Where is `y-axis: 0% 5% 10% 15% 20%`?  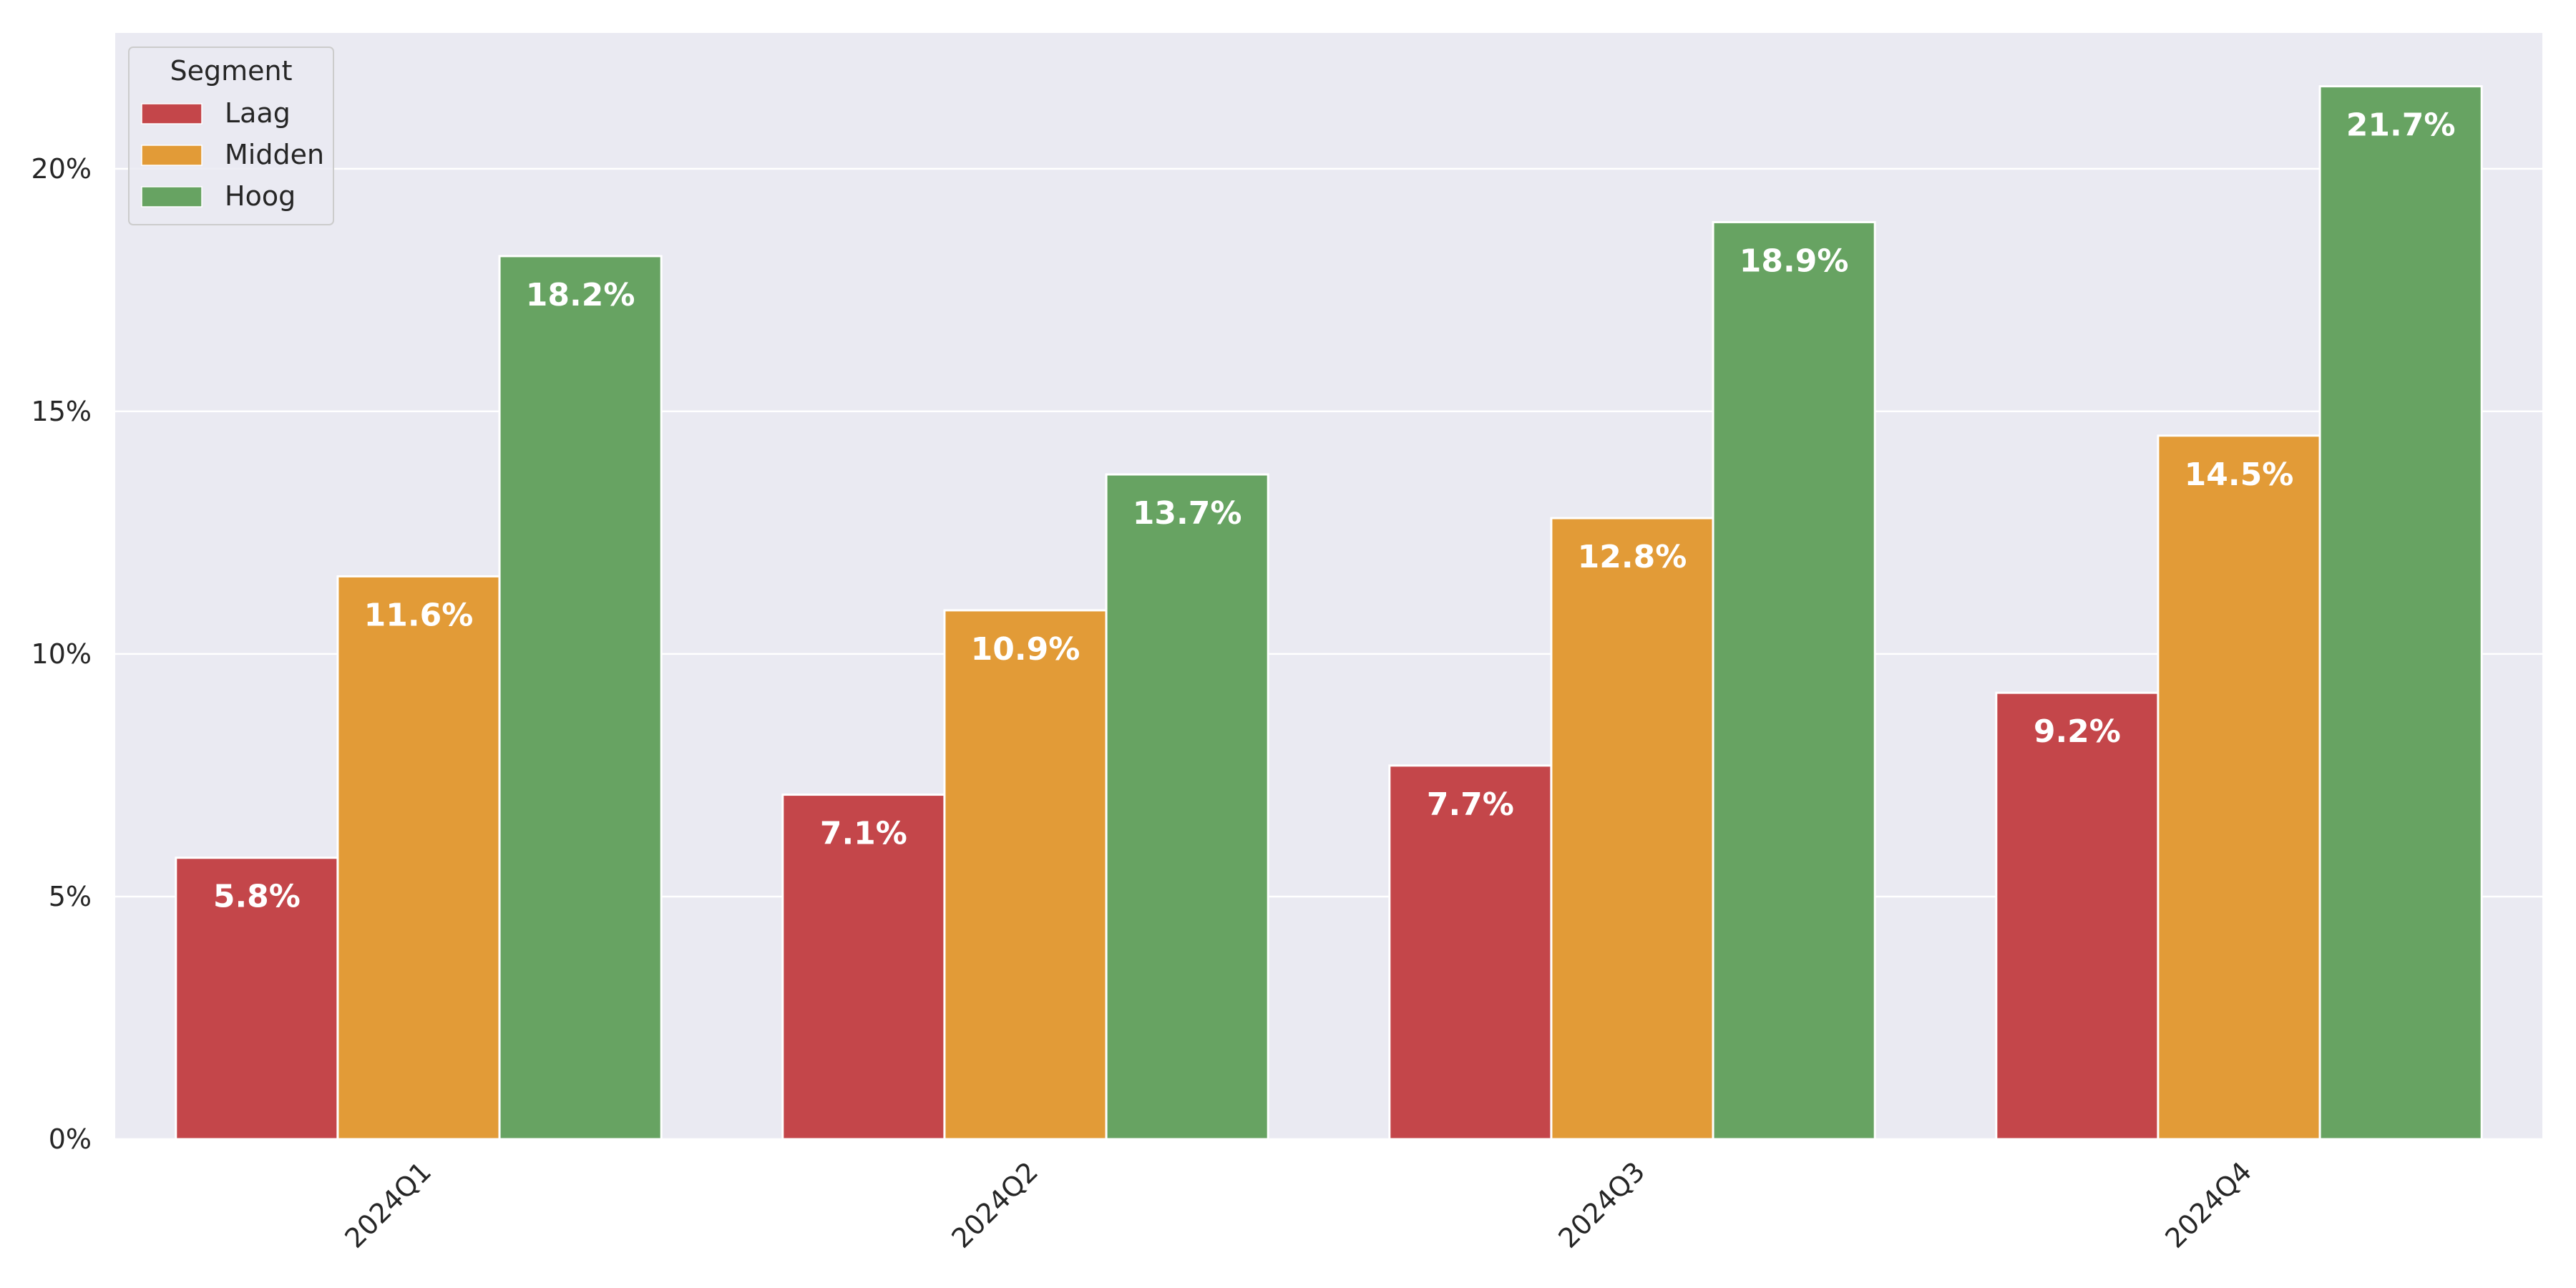
y-axis: 0% 5% 10% 15% 20% is located at coordinates (61, 654).